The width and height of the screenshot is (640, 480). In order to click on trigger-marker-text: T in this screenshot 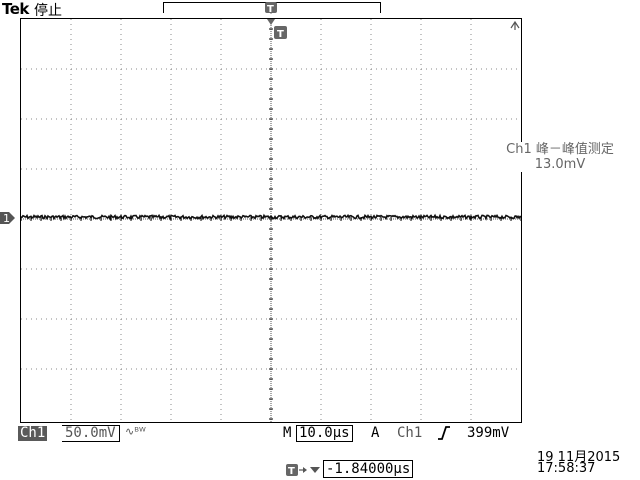, I will do `click(280, 34)`.